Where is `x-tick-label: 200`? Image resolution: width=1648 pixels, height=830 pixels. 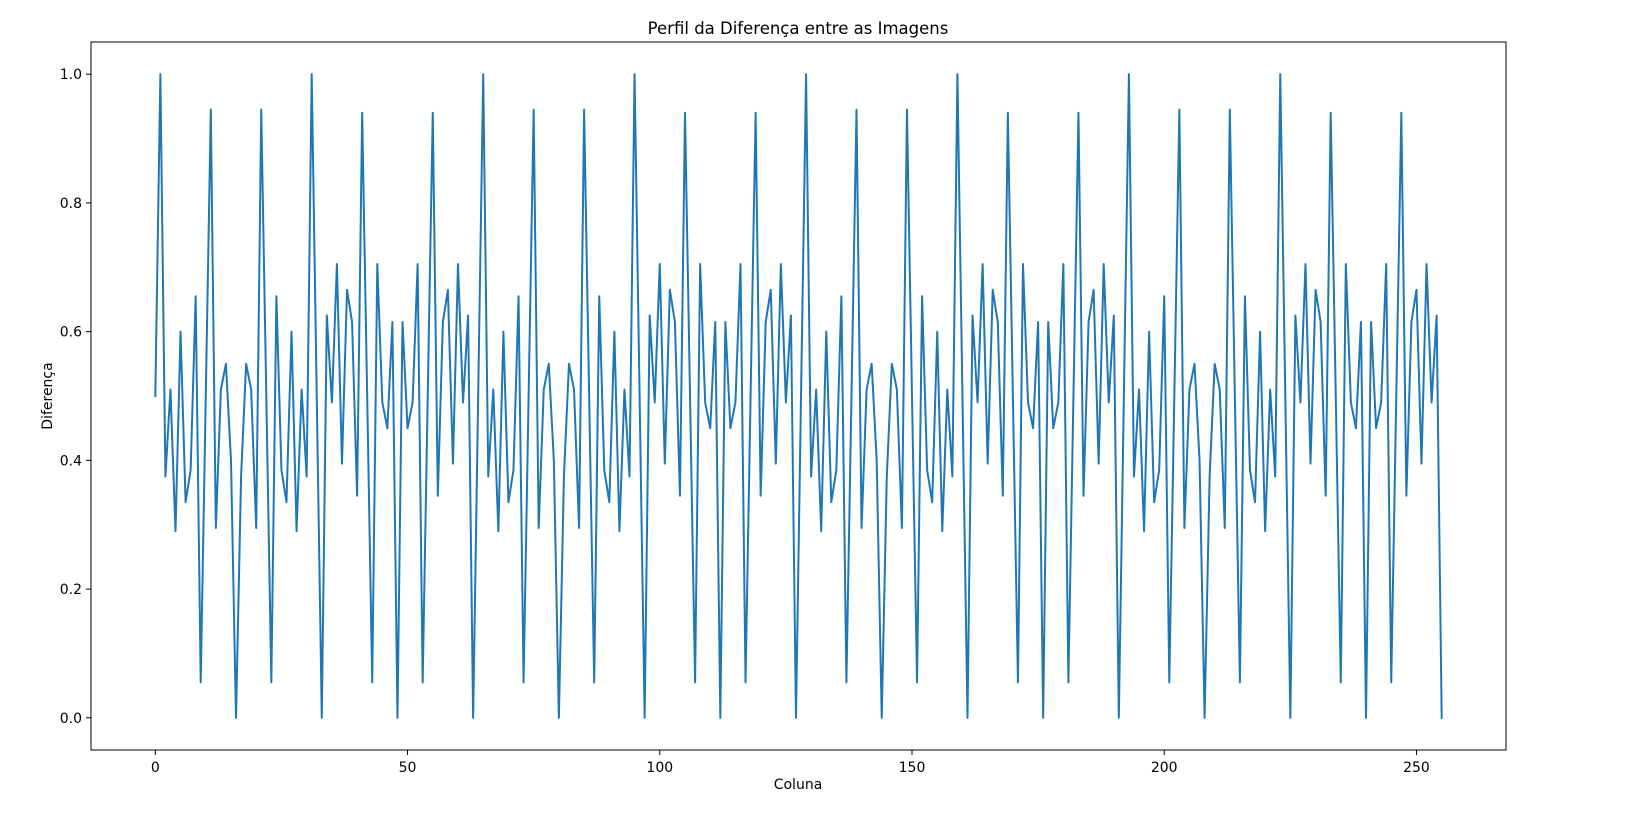
x-tick-label: 200 is located at coordinates (1164, 768).